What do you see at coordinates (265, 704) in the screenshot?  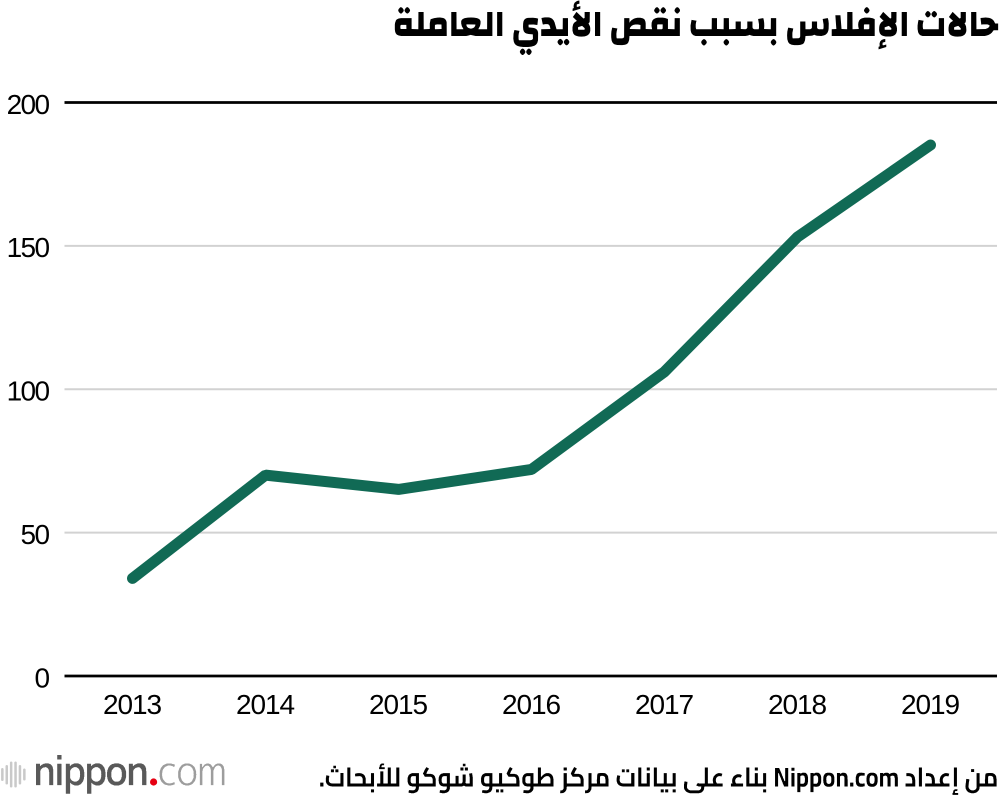 I see `svg-text: 2014` at bounding box center [265, 704].